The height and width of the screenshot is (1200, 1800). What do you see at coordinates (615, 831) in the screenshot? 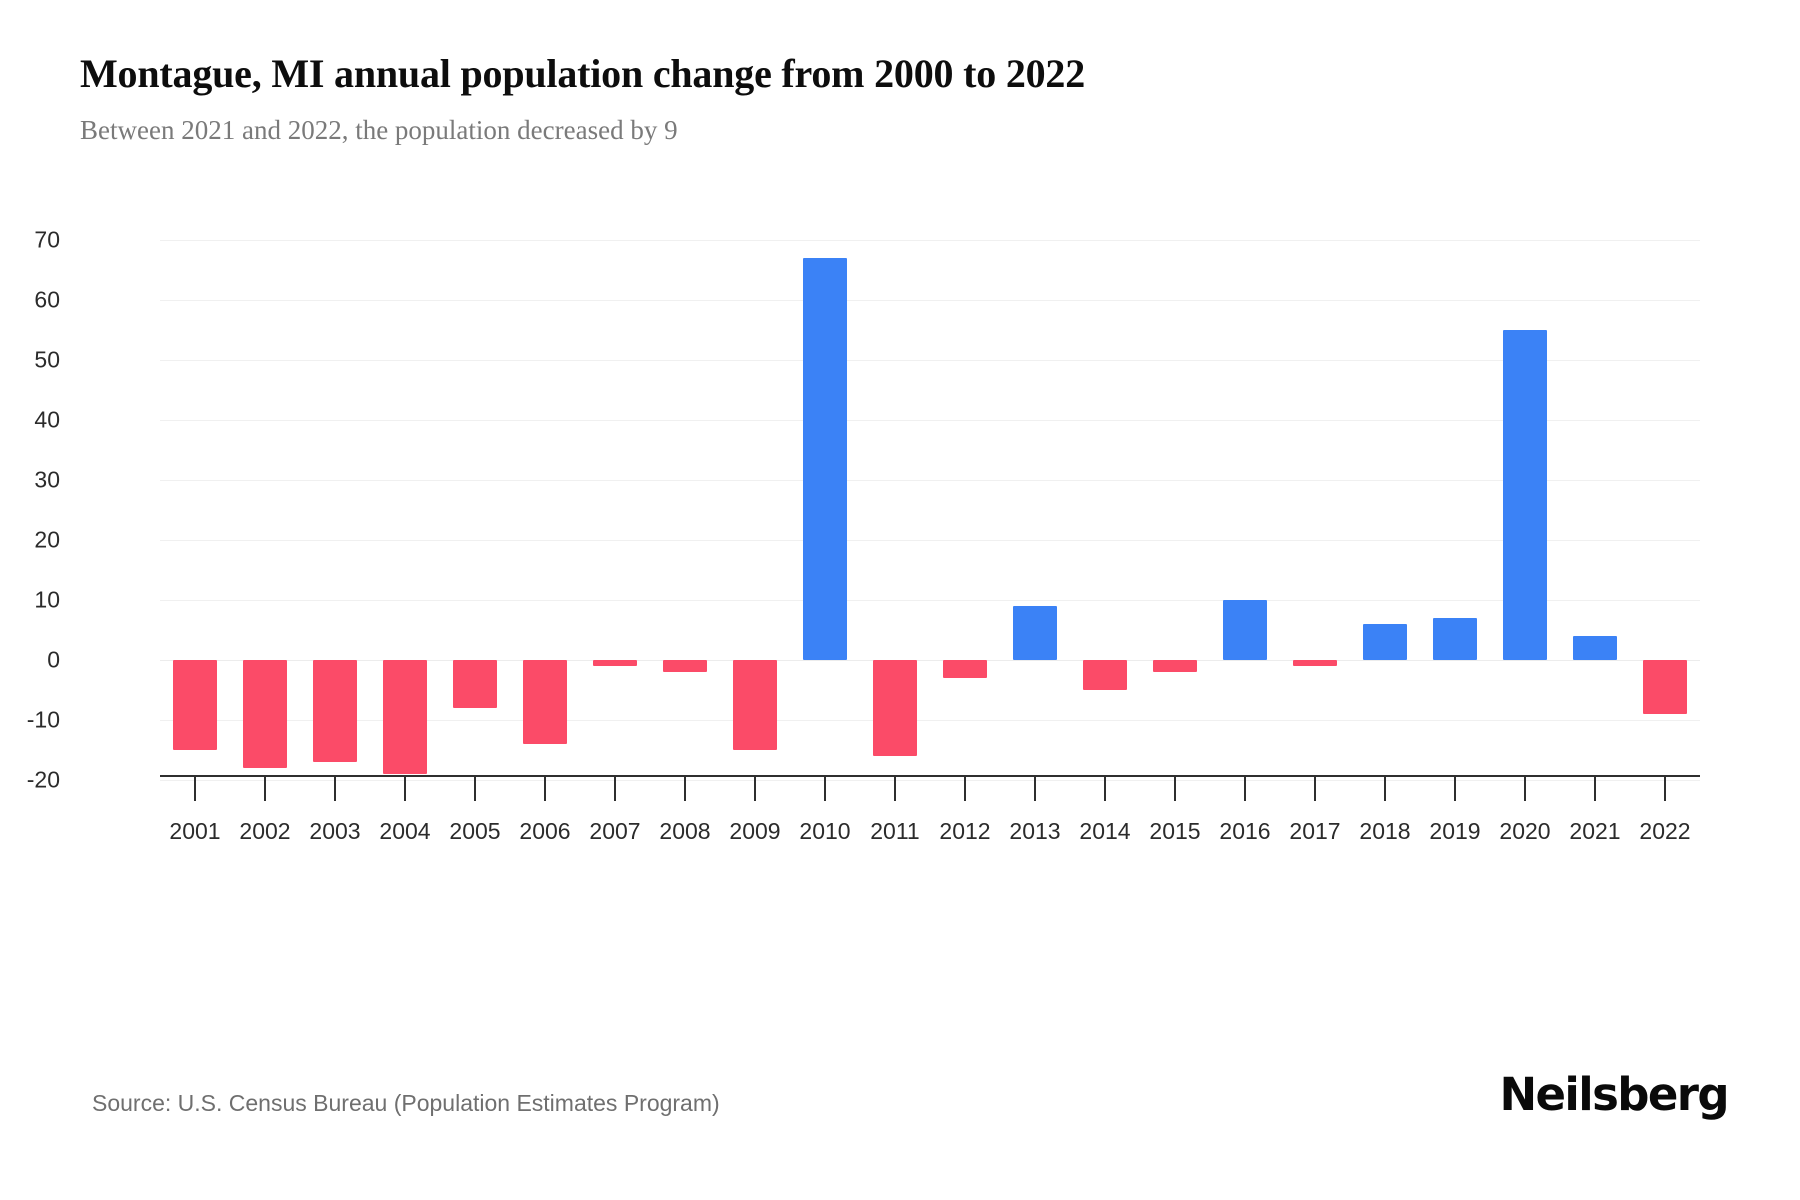
I see `x-axis-tick-label: 2007` at bounding box center [615, 831].